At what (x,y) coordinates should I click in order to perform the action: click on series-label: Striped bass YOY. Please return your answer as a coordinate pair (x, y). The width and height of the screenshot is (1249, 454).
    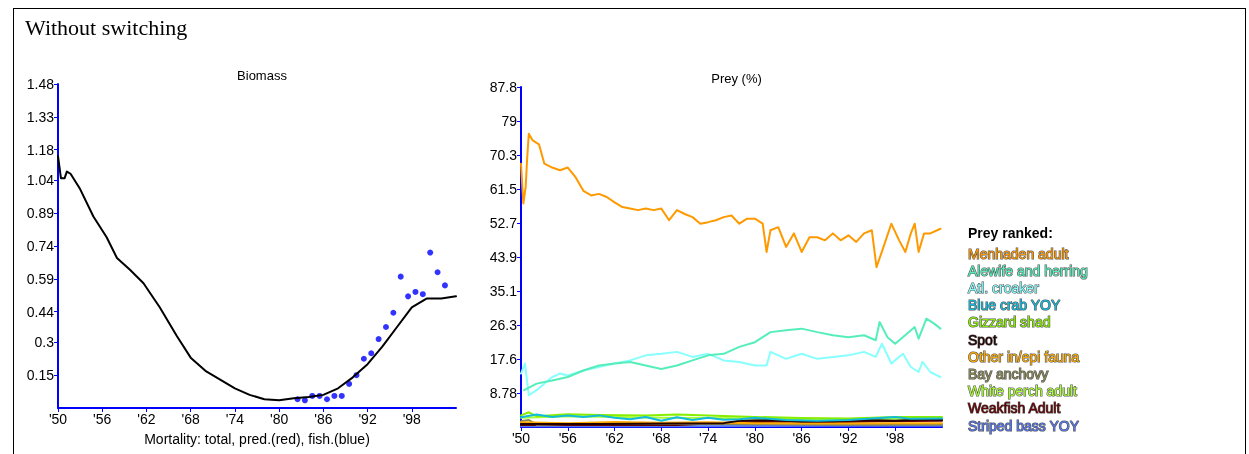
    Looking at the image, I should click on (1024, 425).